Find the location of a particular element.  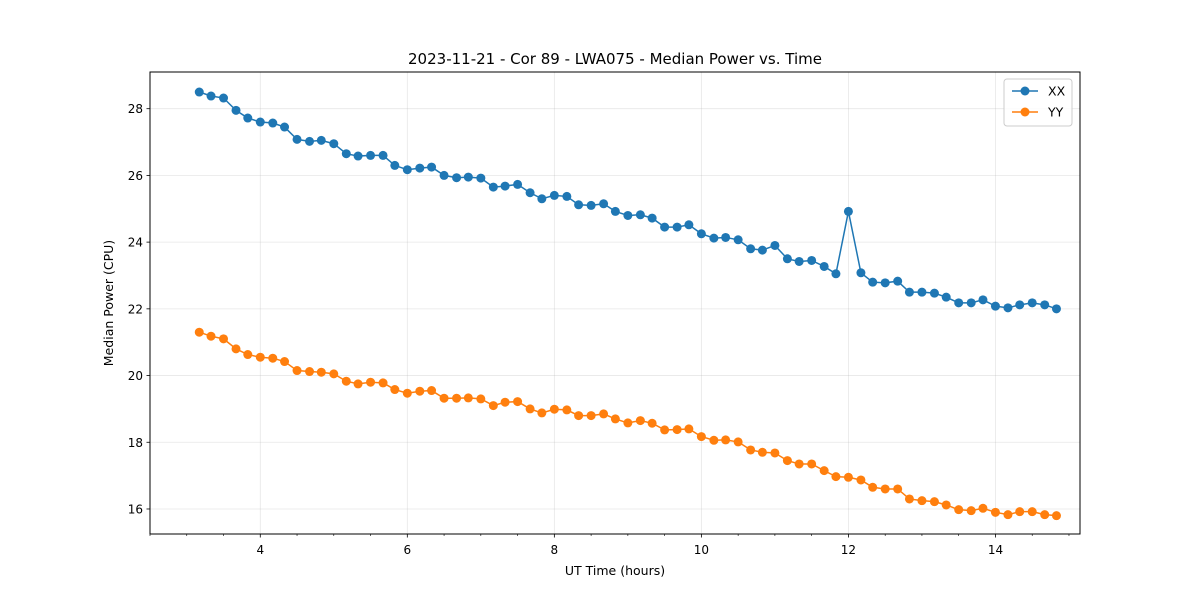

x-axis-label: UT Time (hours) is located at coordinates (615, 570).